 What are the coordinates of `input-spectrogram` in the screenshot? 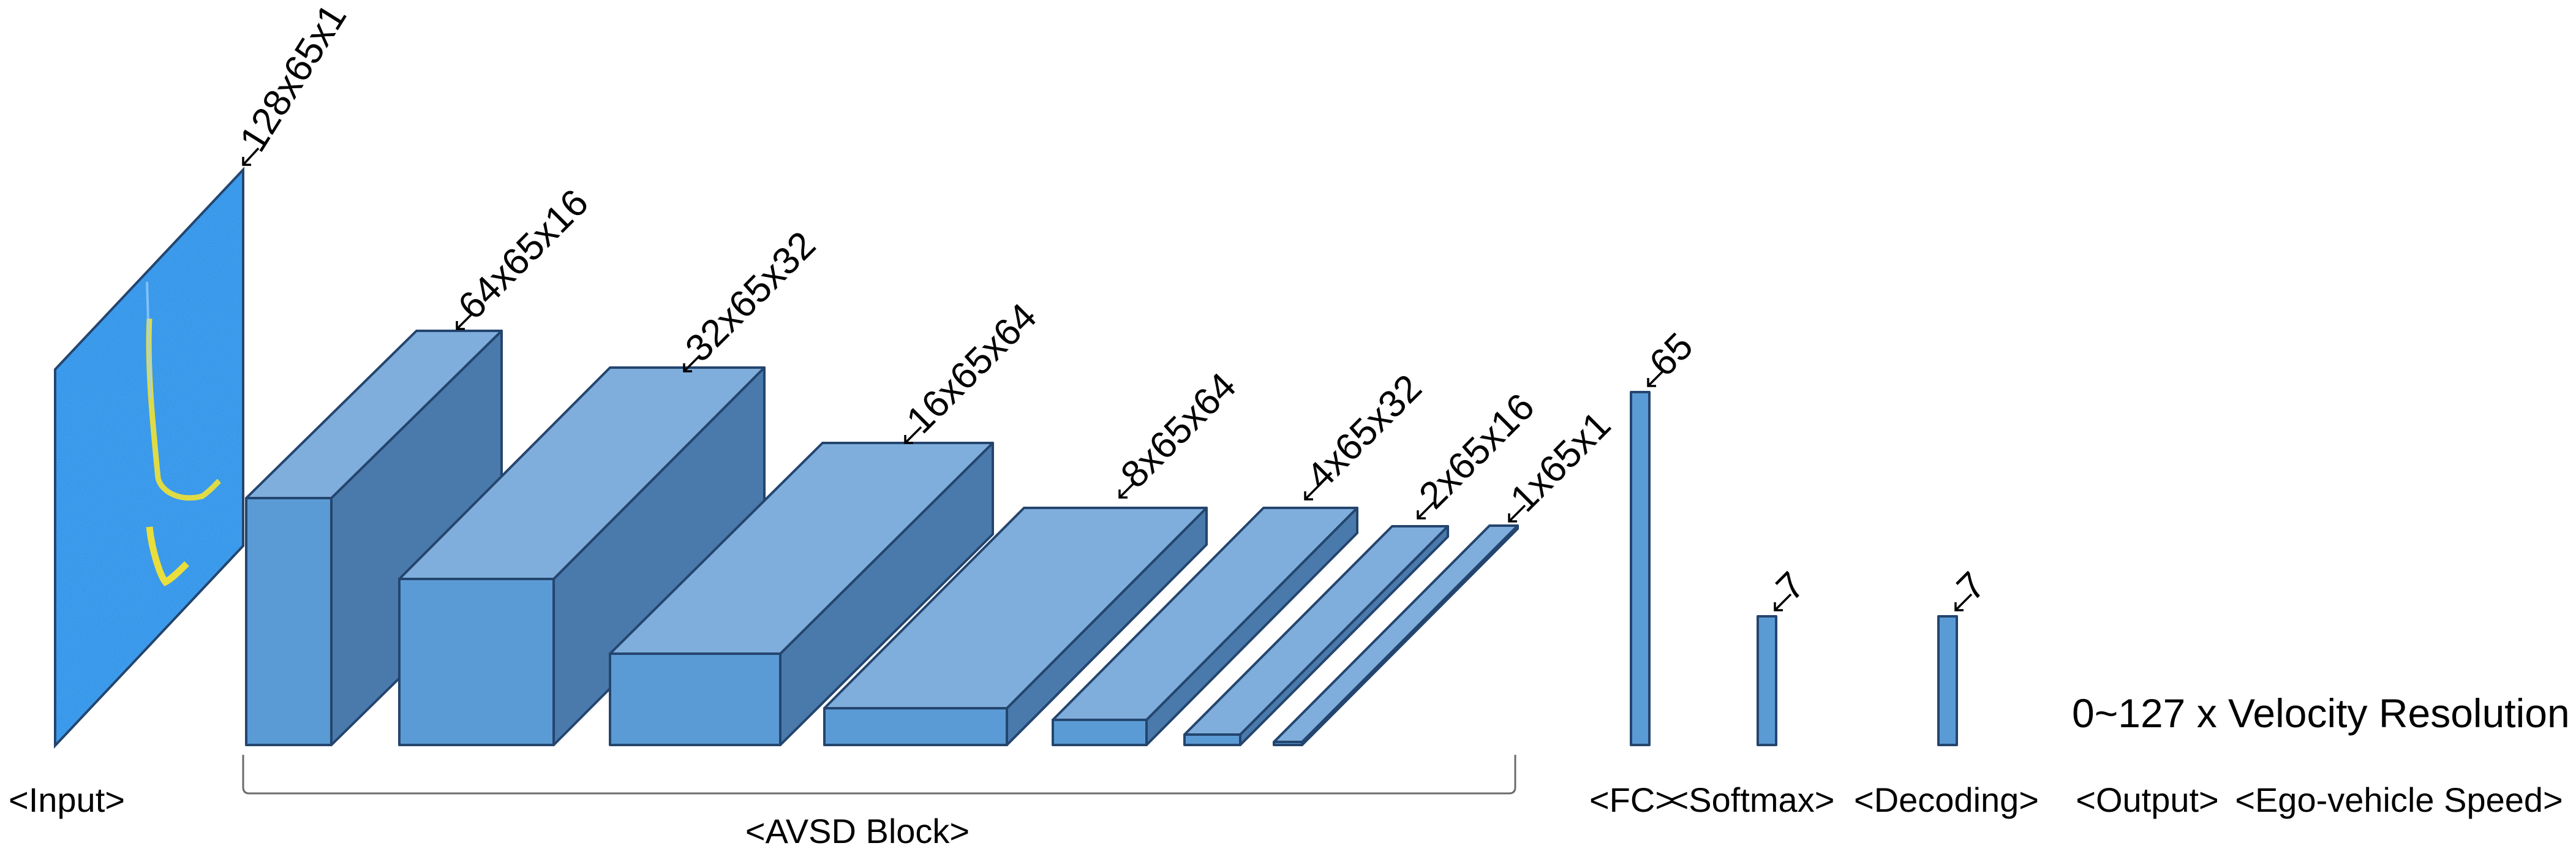 It's located at (149, 457).